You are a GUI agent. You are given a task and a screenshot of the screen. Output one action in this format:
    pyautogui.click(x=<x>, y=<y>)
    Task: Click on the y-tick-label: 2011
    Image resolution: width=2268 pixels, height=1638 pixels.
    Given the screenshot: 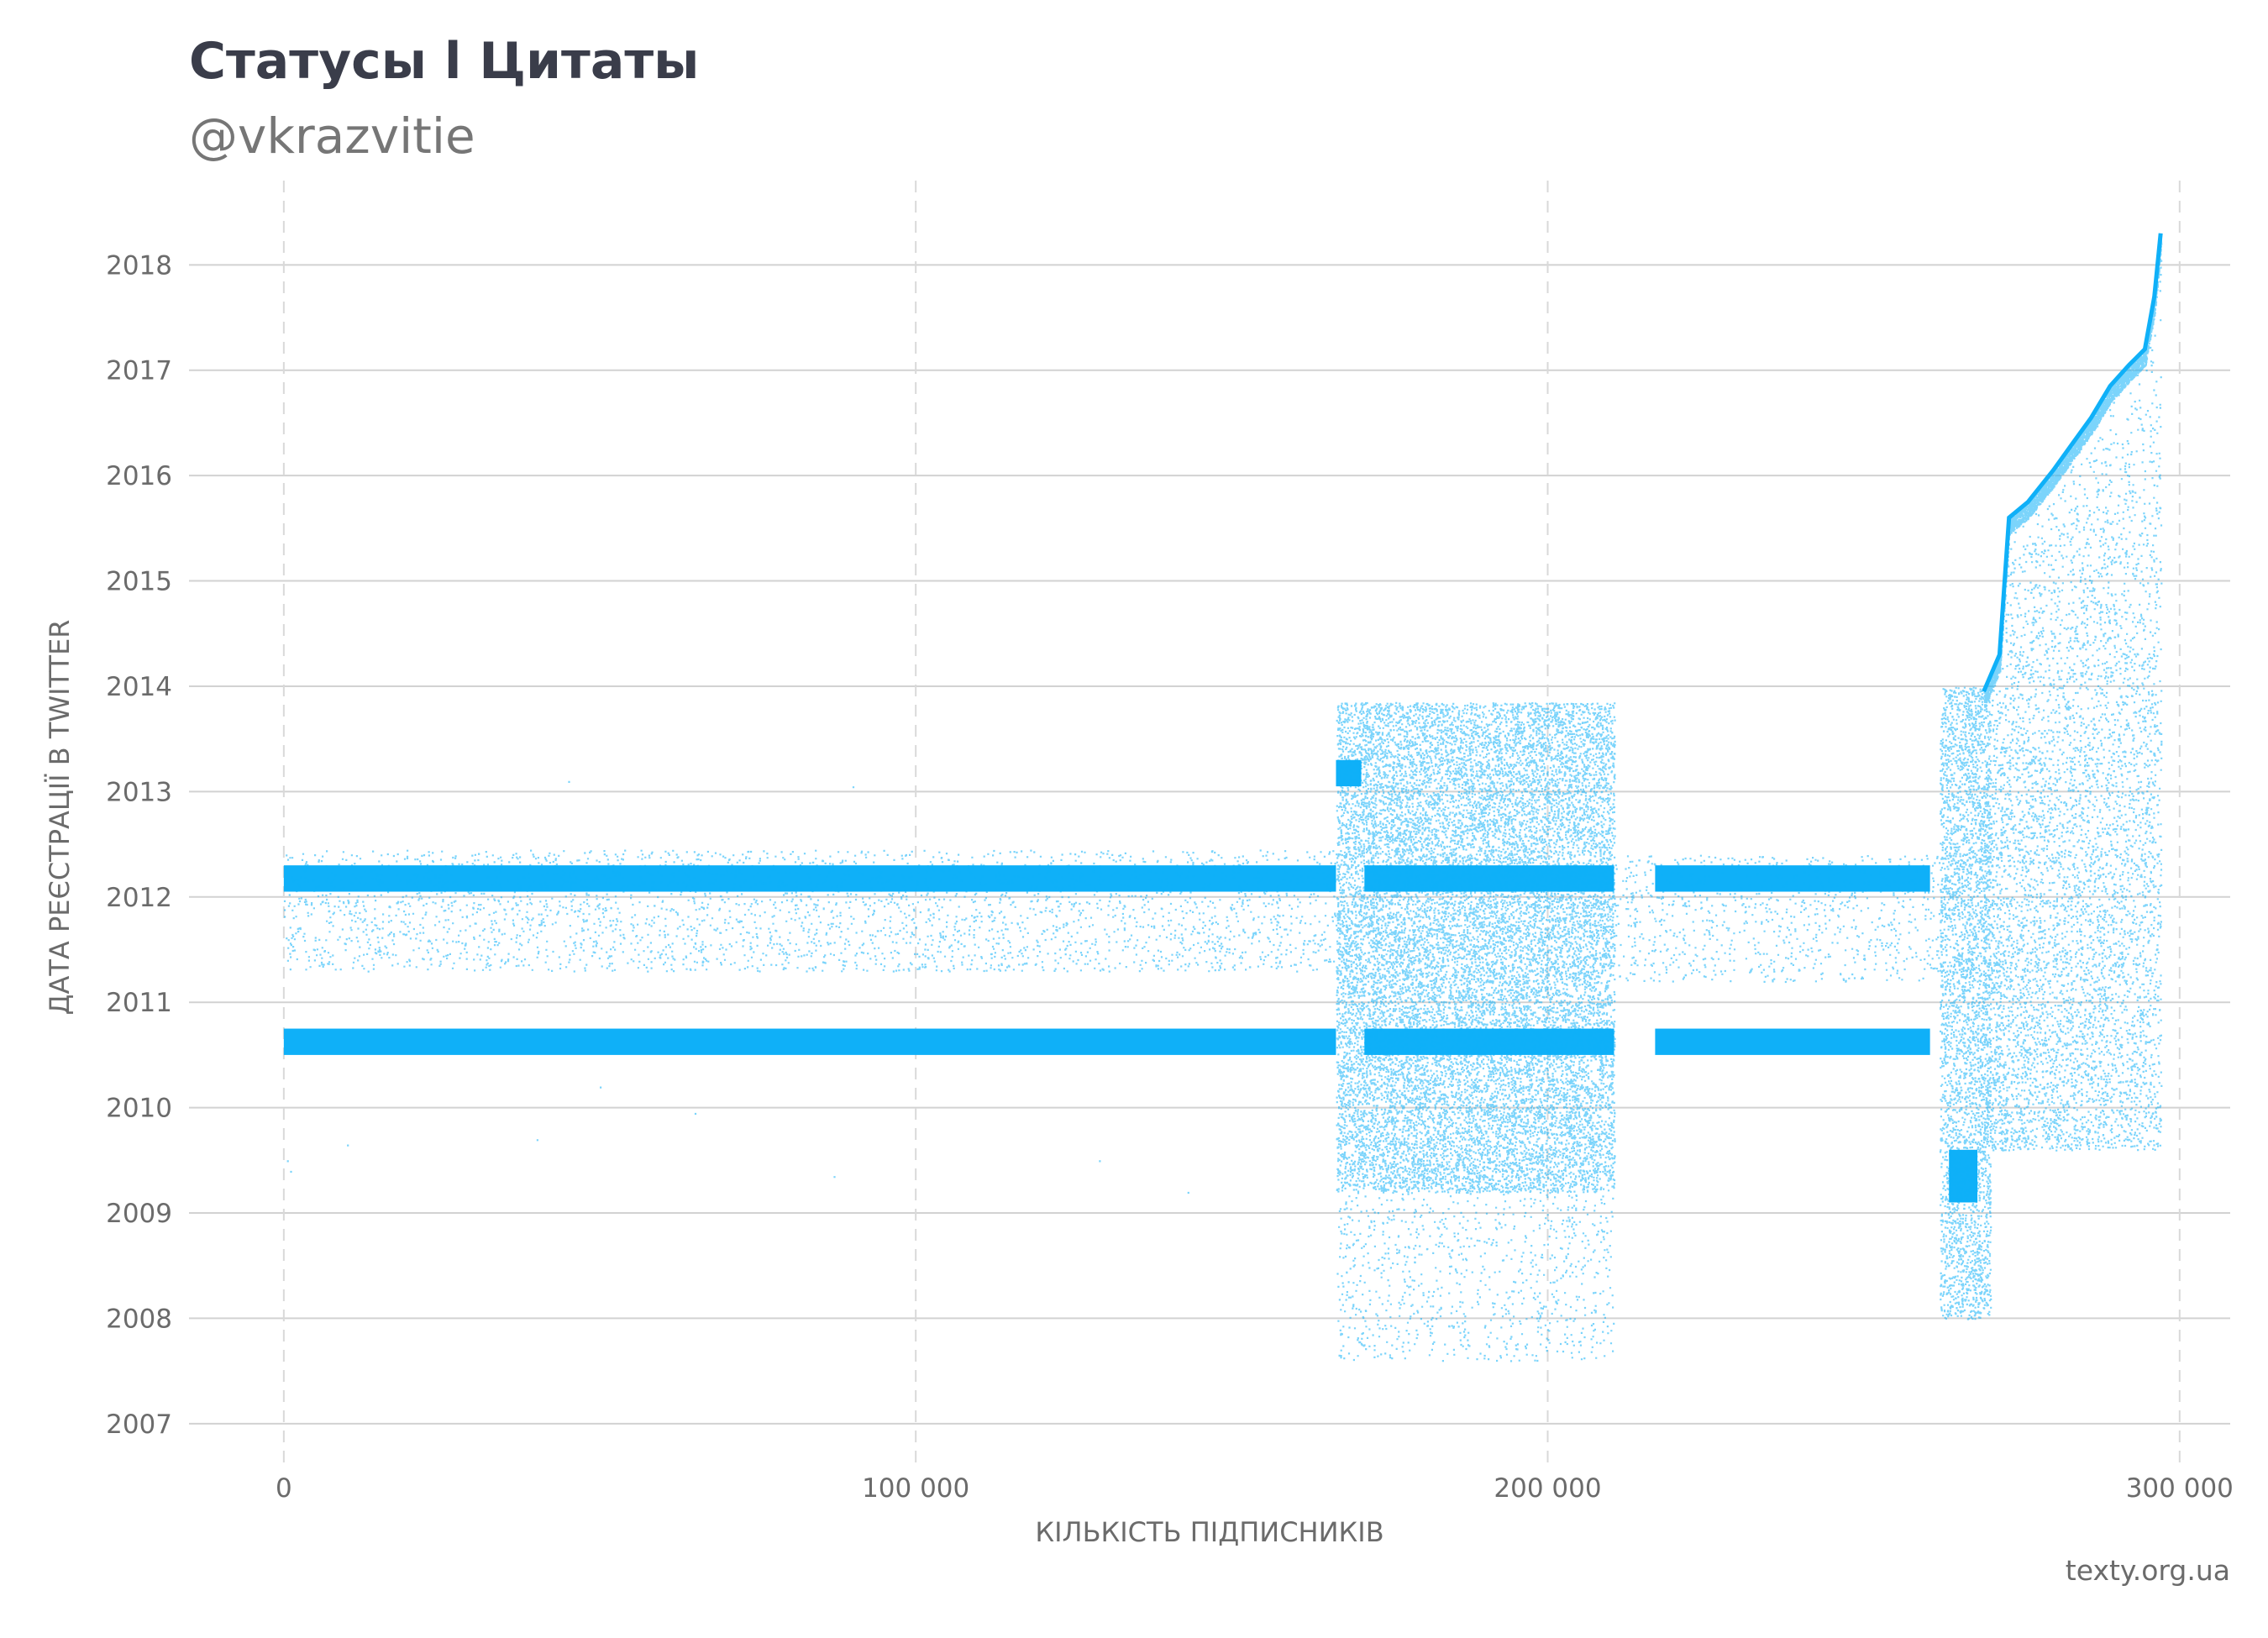 What is the action you would take?
    pyautogui.click(x=139, y=1003)
    